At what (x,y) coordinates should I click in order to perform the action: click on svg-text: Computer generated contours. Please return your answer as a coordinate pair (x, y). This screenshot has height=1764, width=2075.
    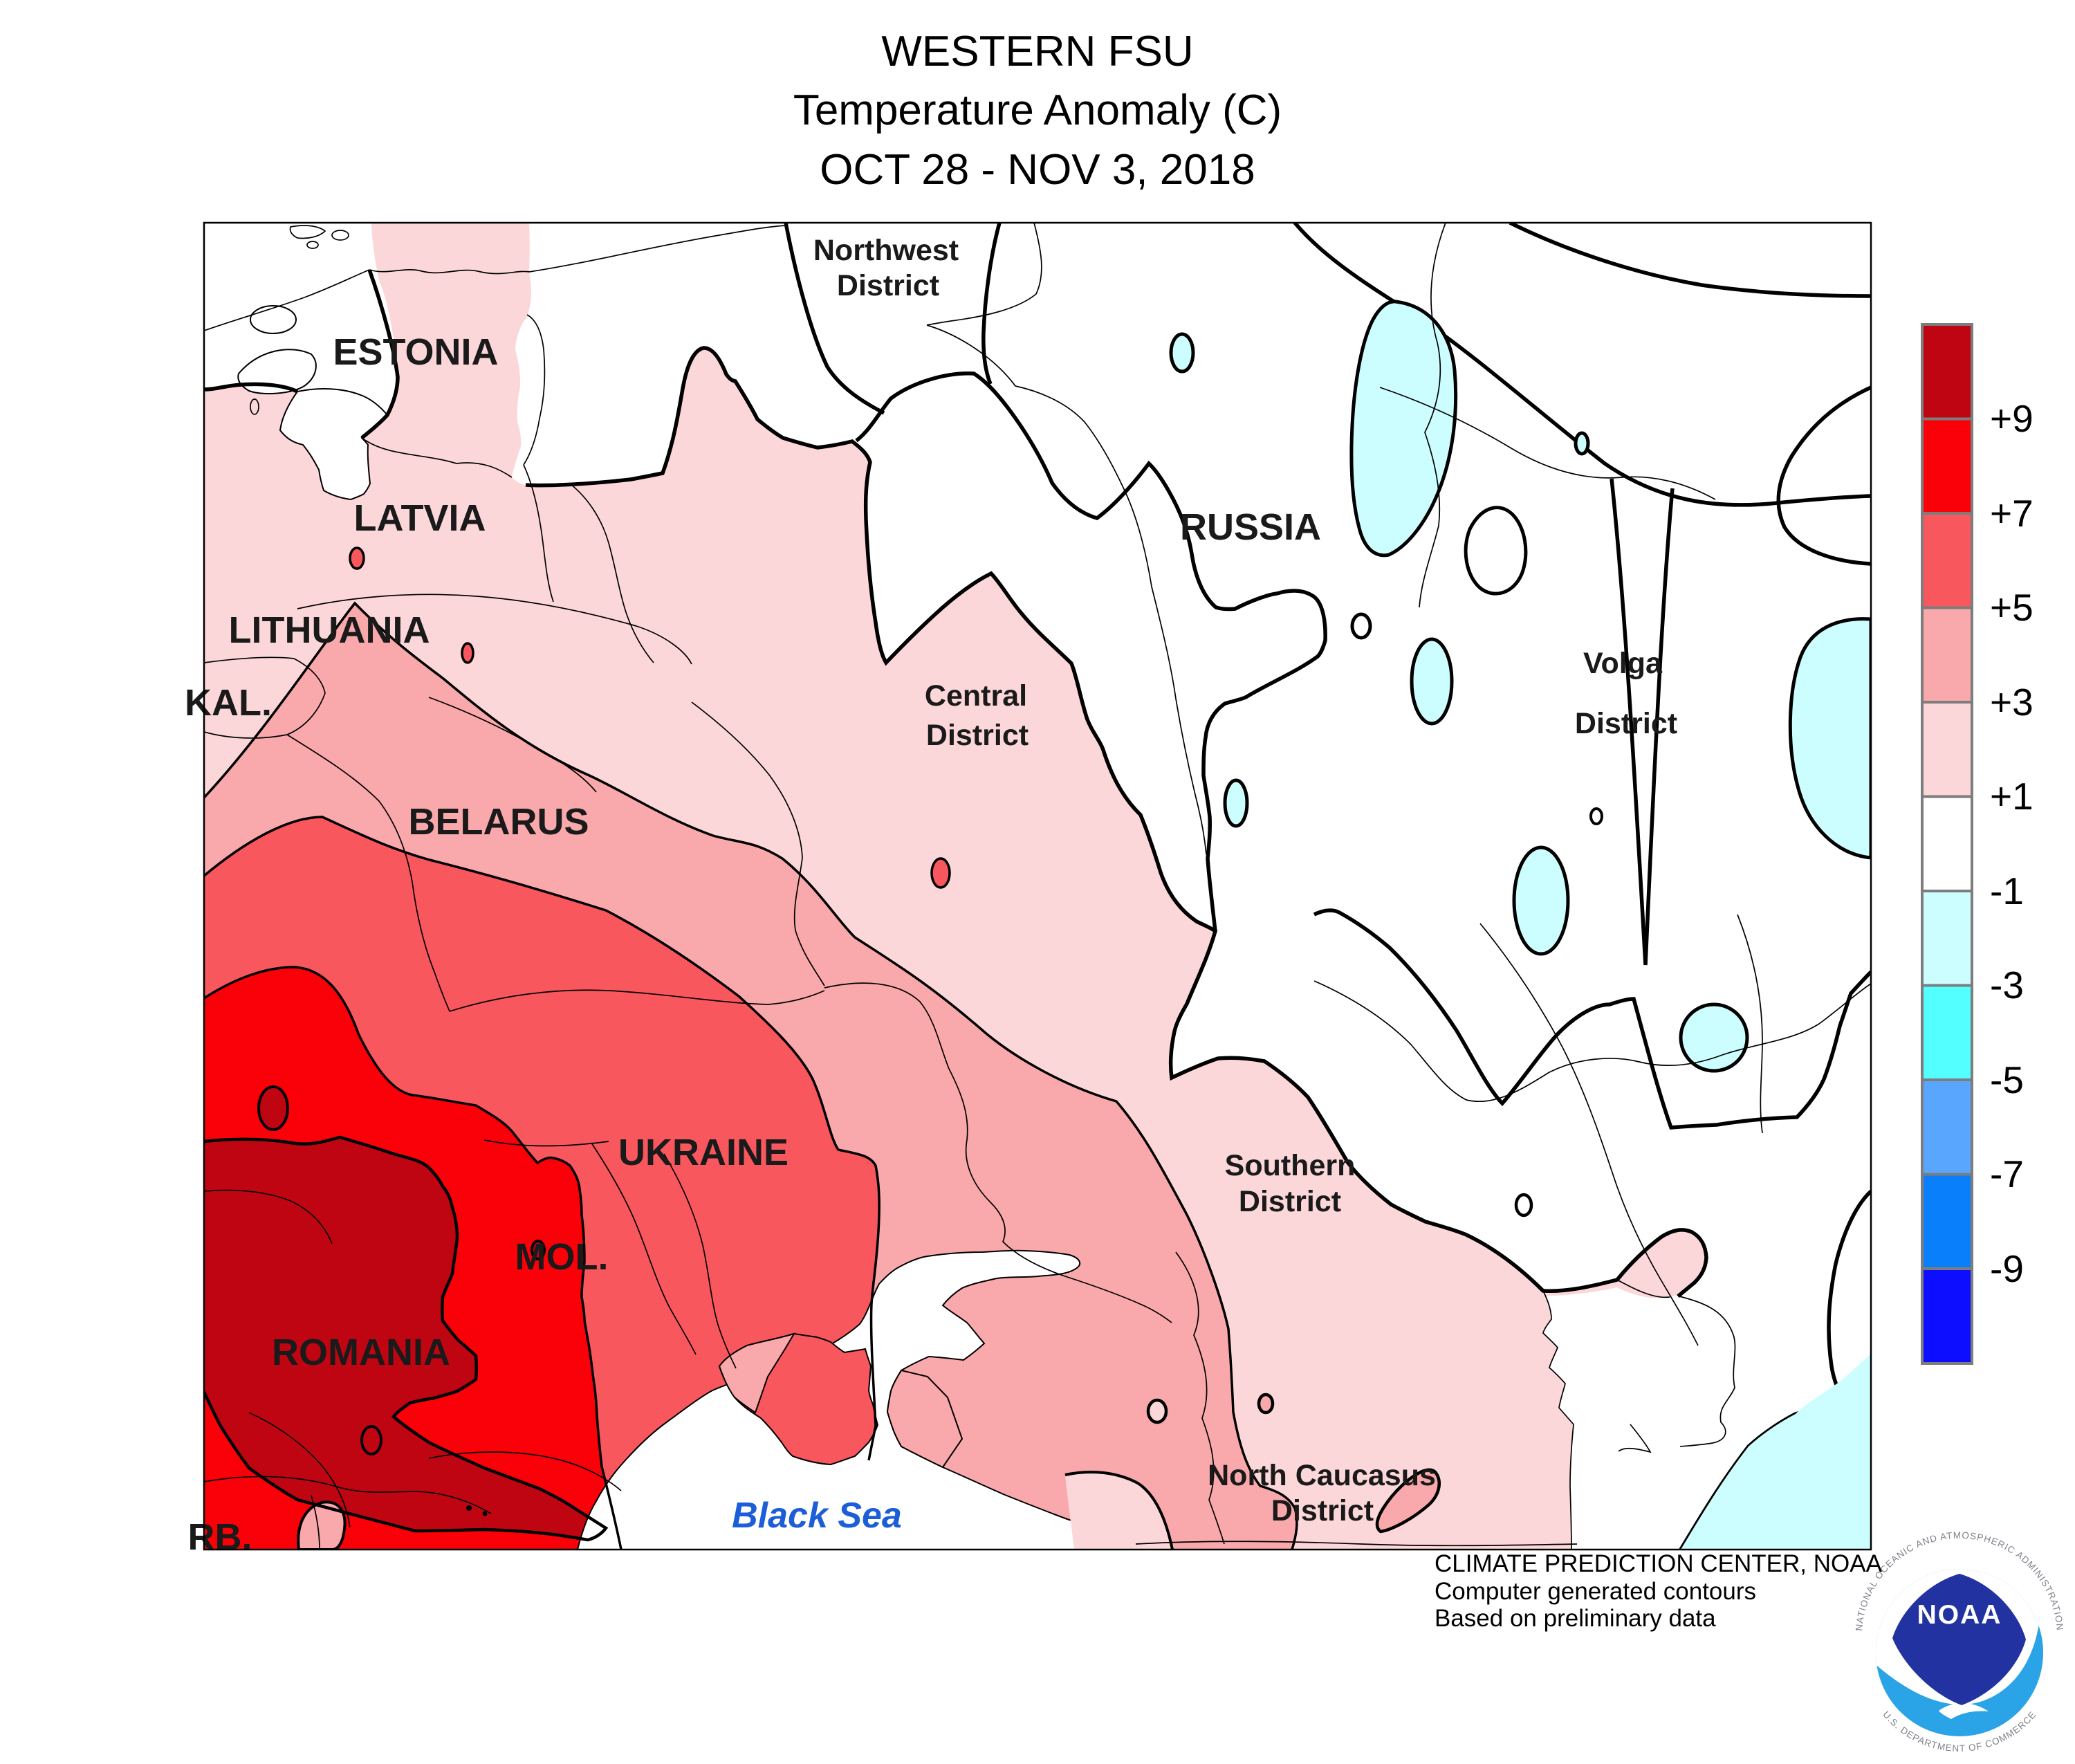
    Looking at the image, I should click on (1595, 1591).